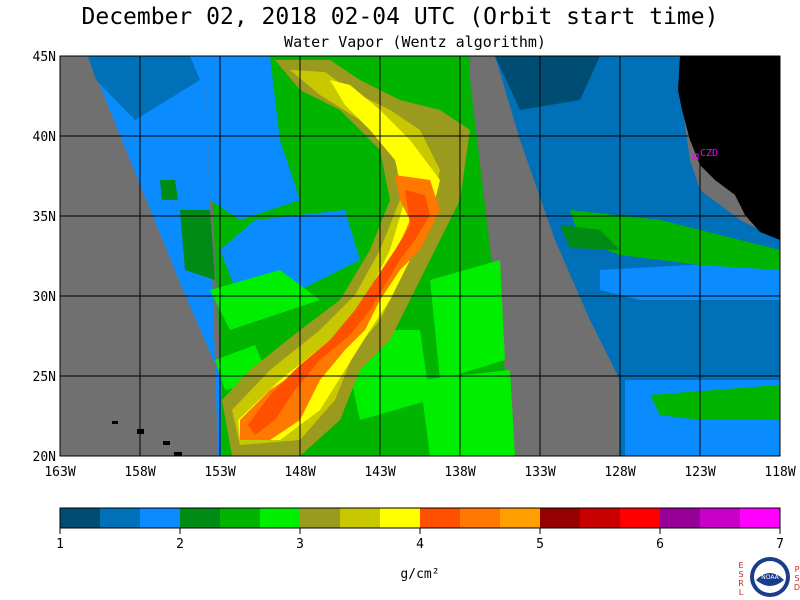  I want to click on lon-label: 153W, so click(219, 472).